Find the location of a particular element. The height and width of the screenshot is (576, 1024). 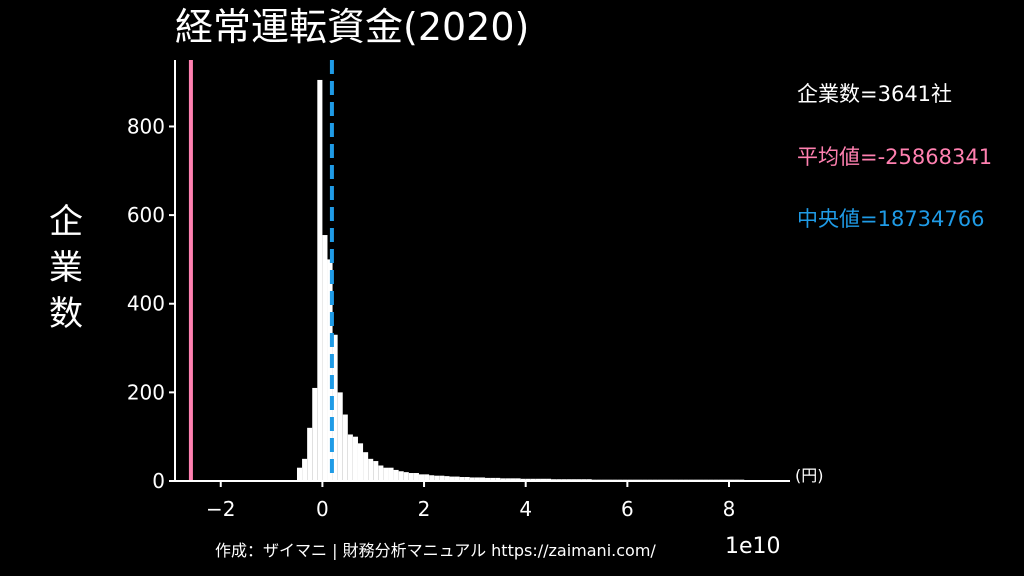

chart-title: 経常運転資金(2020) is located at coordinates (352, 27).